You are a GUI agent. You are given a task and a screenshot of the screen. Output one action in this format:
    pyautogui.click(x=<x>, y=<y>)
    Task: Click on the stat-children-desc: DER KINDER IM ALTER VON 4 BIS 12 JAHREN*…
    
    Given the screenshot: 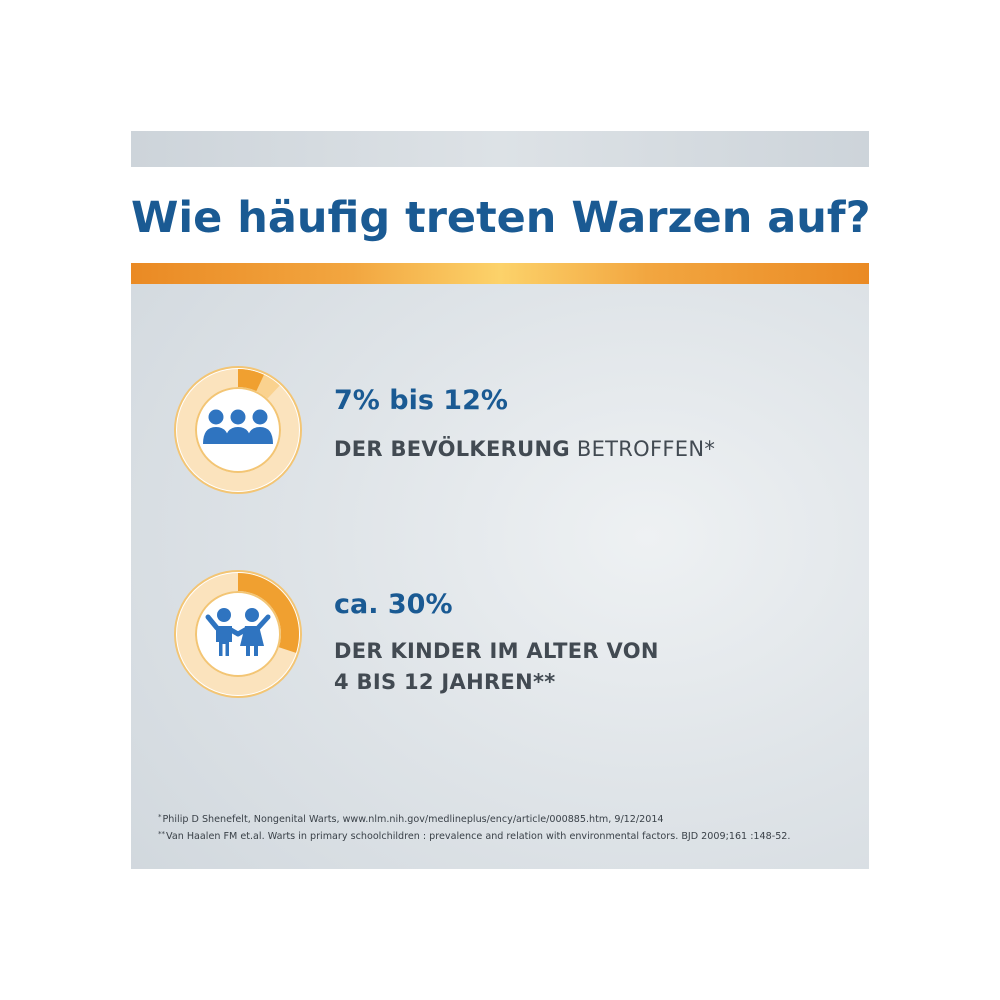 What is the action you would take?
    pyautogui.click(x=496, y=667)
    